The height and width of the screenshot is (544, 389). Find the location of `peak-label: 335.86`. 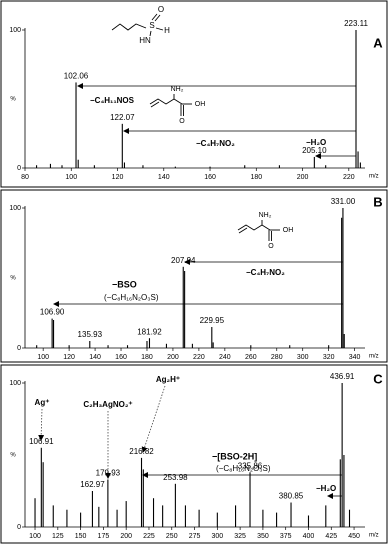

peak-label: 335.86 is located at coordinates (250, 465).